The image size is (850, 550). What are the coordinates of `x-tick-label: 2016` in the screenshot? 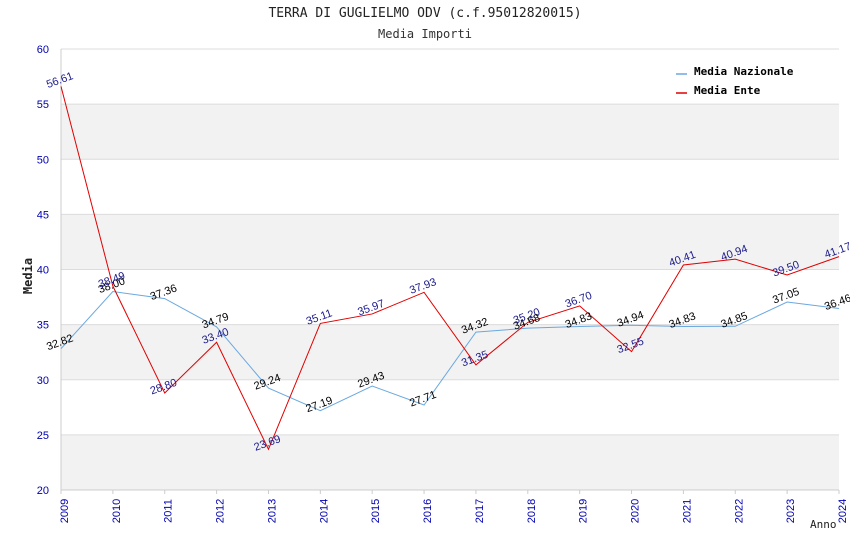 It's located at (428, 511).